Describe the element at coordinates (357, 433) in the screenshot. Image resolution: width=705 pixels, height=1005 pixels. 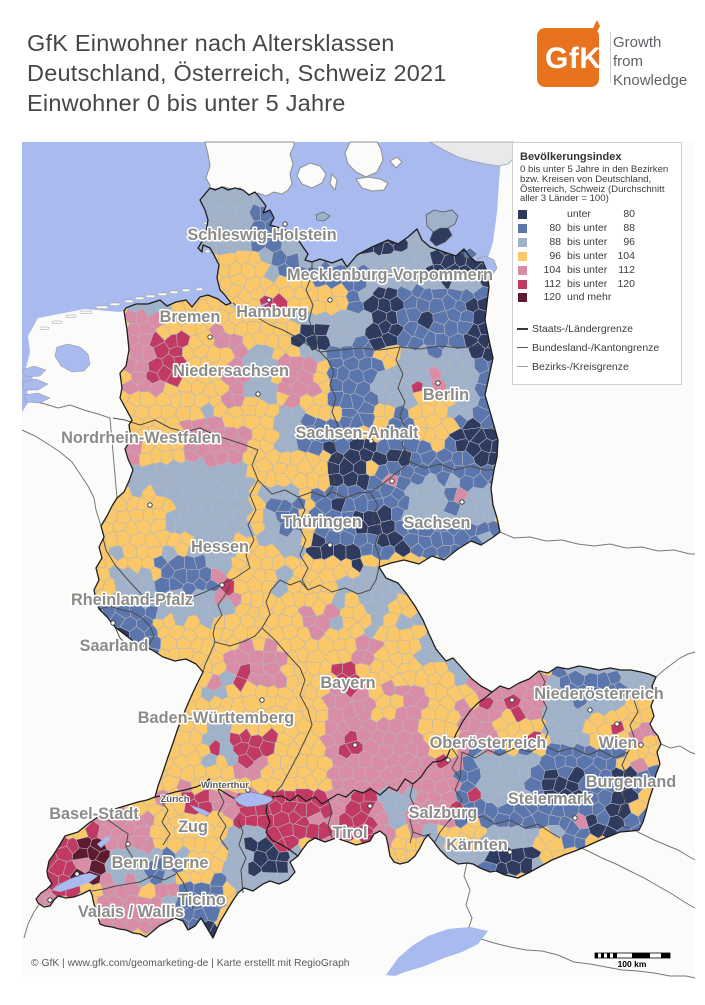
I see `svg-text: Sachsen-Anhalt` at that location.